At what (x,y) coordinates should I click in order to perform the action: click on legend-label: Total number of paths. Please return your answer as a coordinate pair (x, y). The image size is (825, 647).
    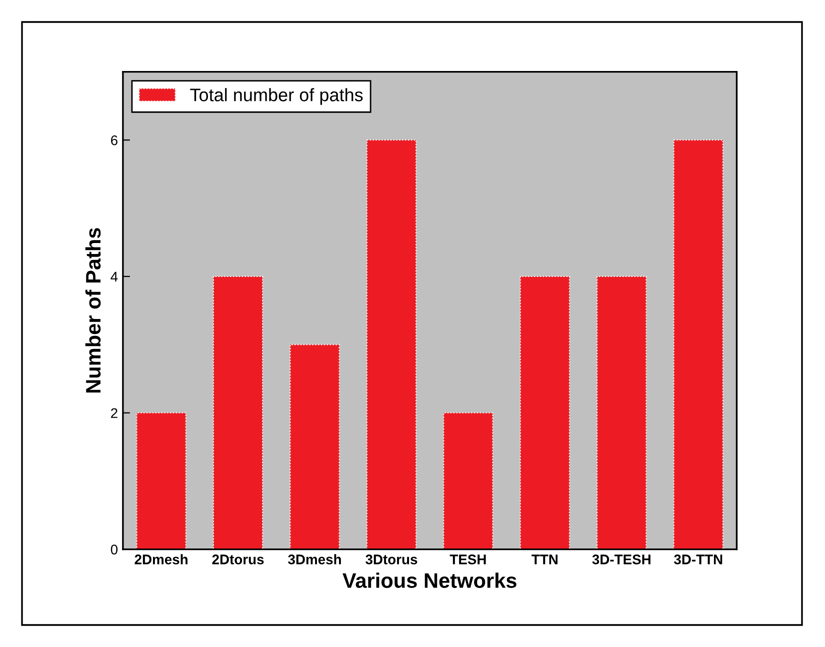
    Looking at the image, I should click on (276, 96).